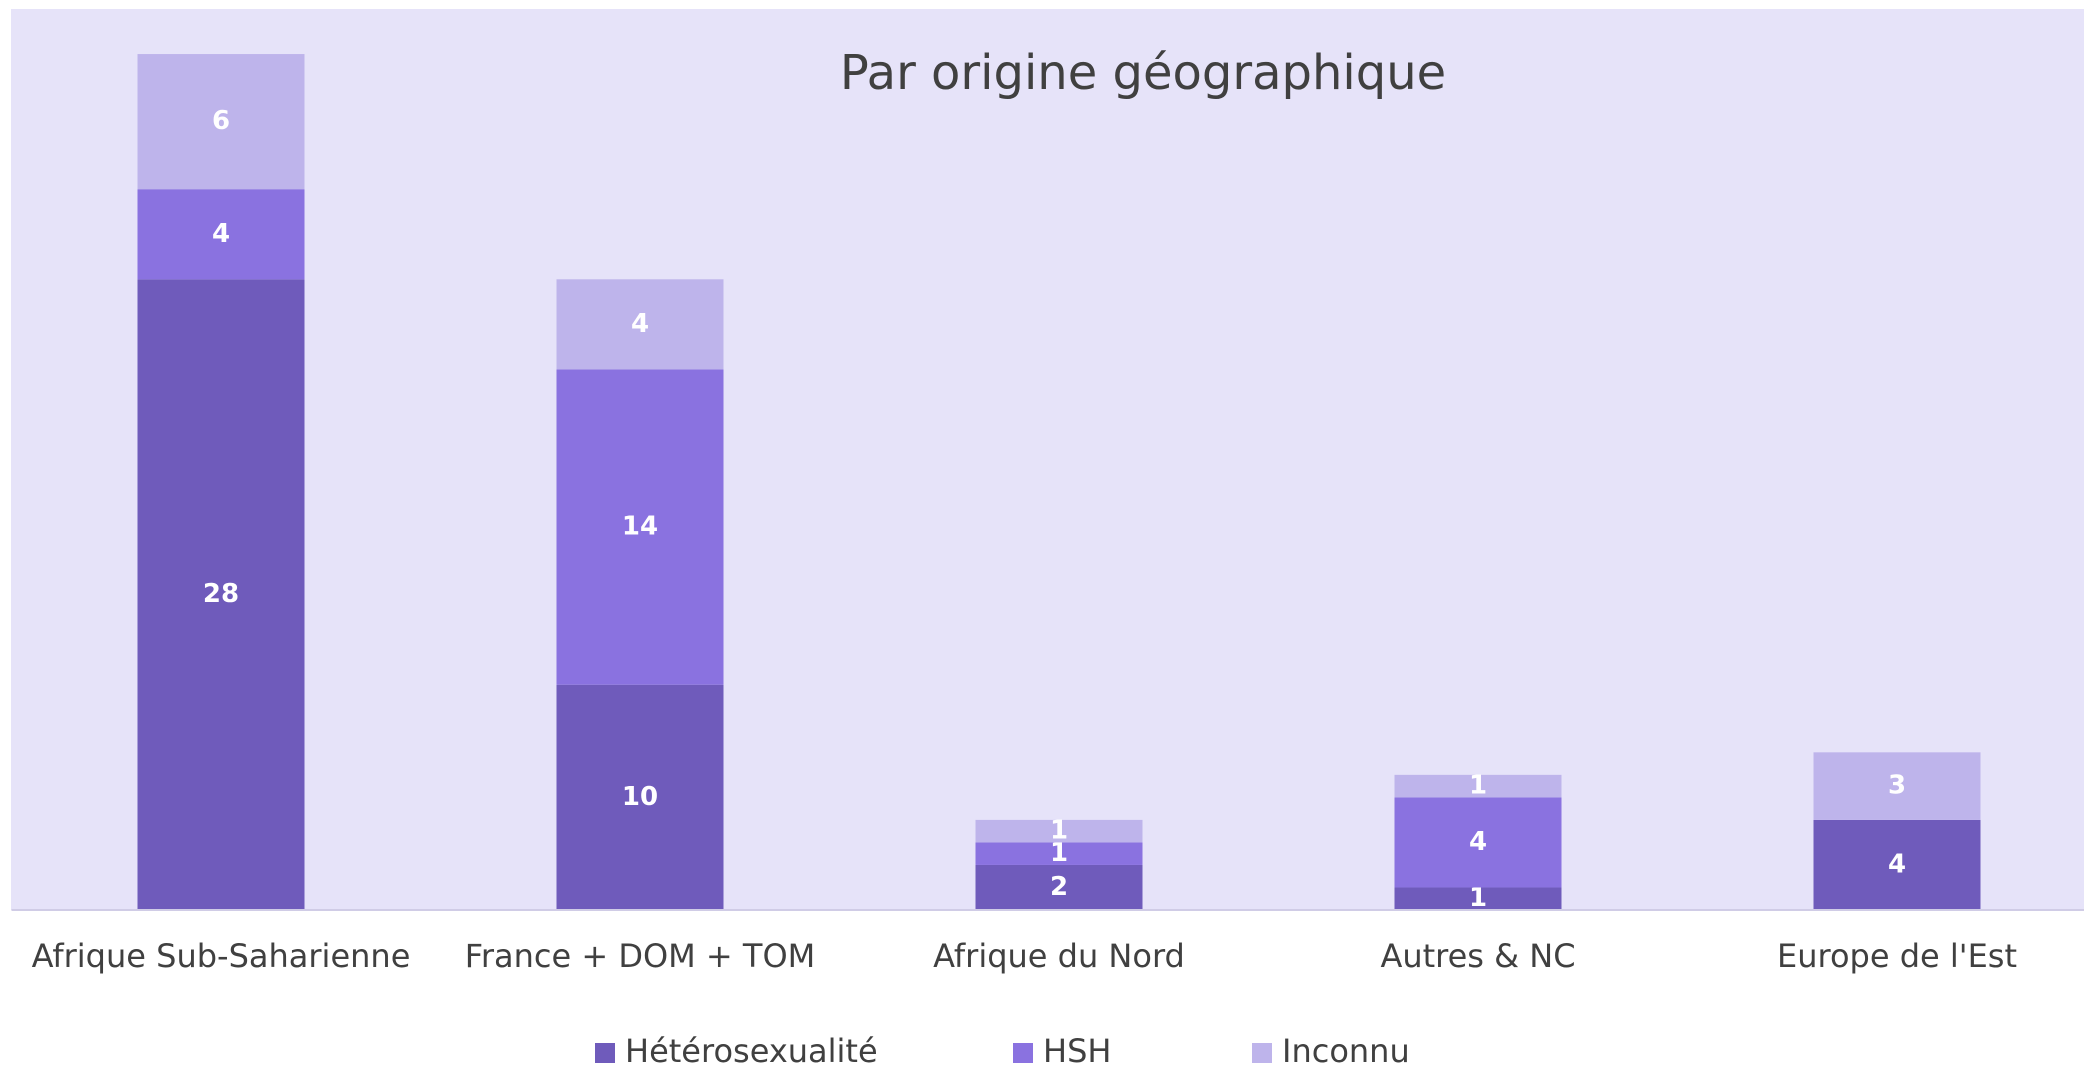 The image size is (2084, 1069). I want to click on x-tick-label: Afrique Sub-Saharienne, so click(221, 956).